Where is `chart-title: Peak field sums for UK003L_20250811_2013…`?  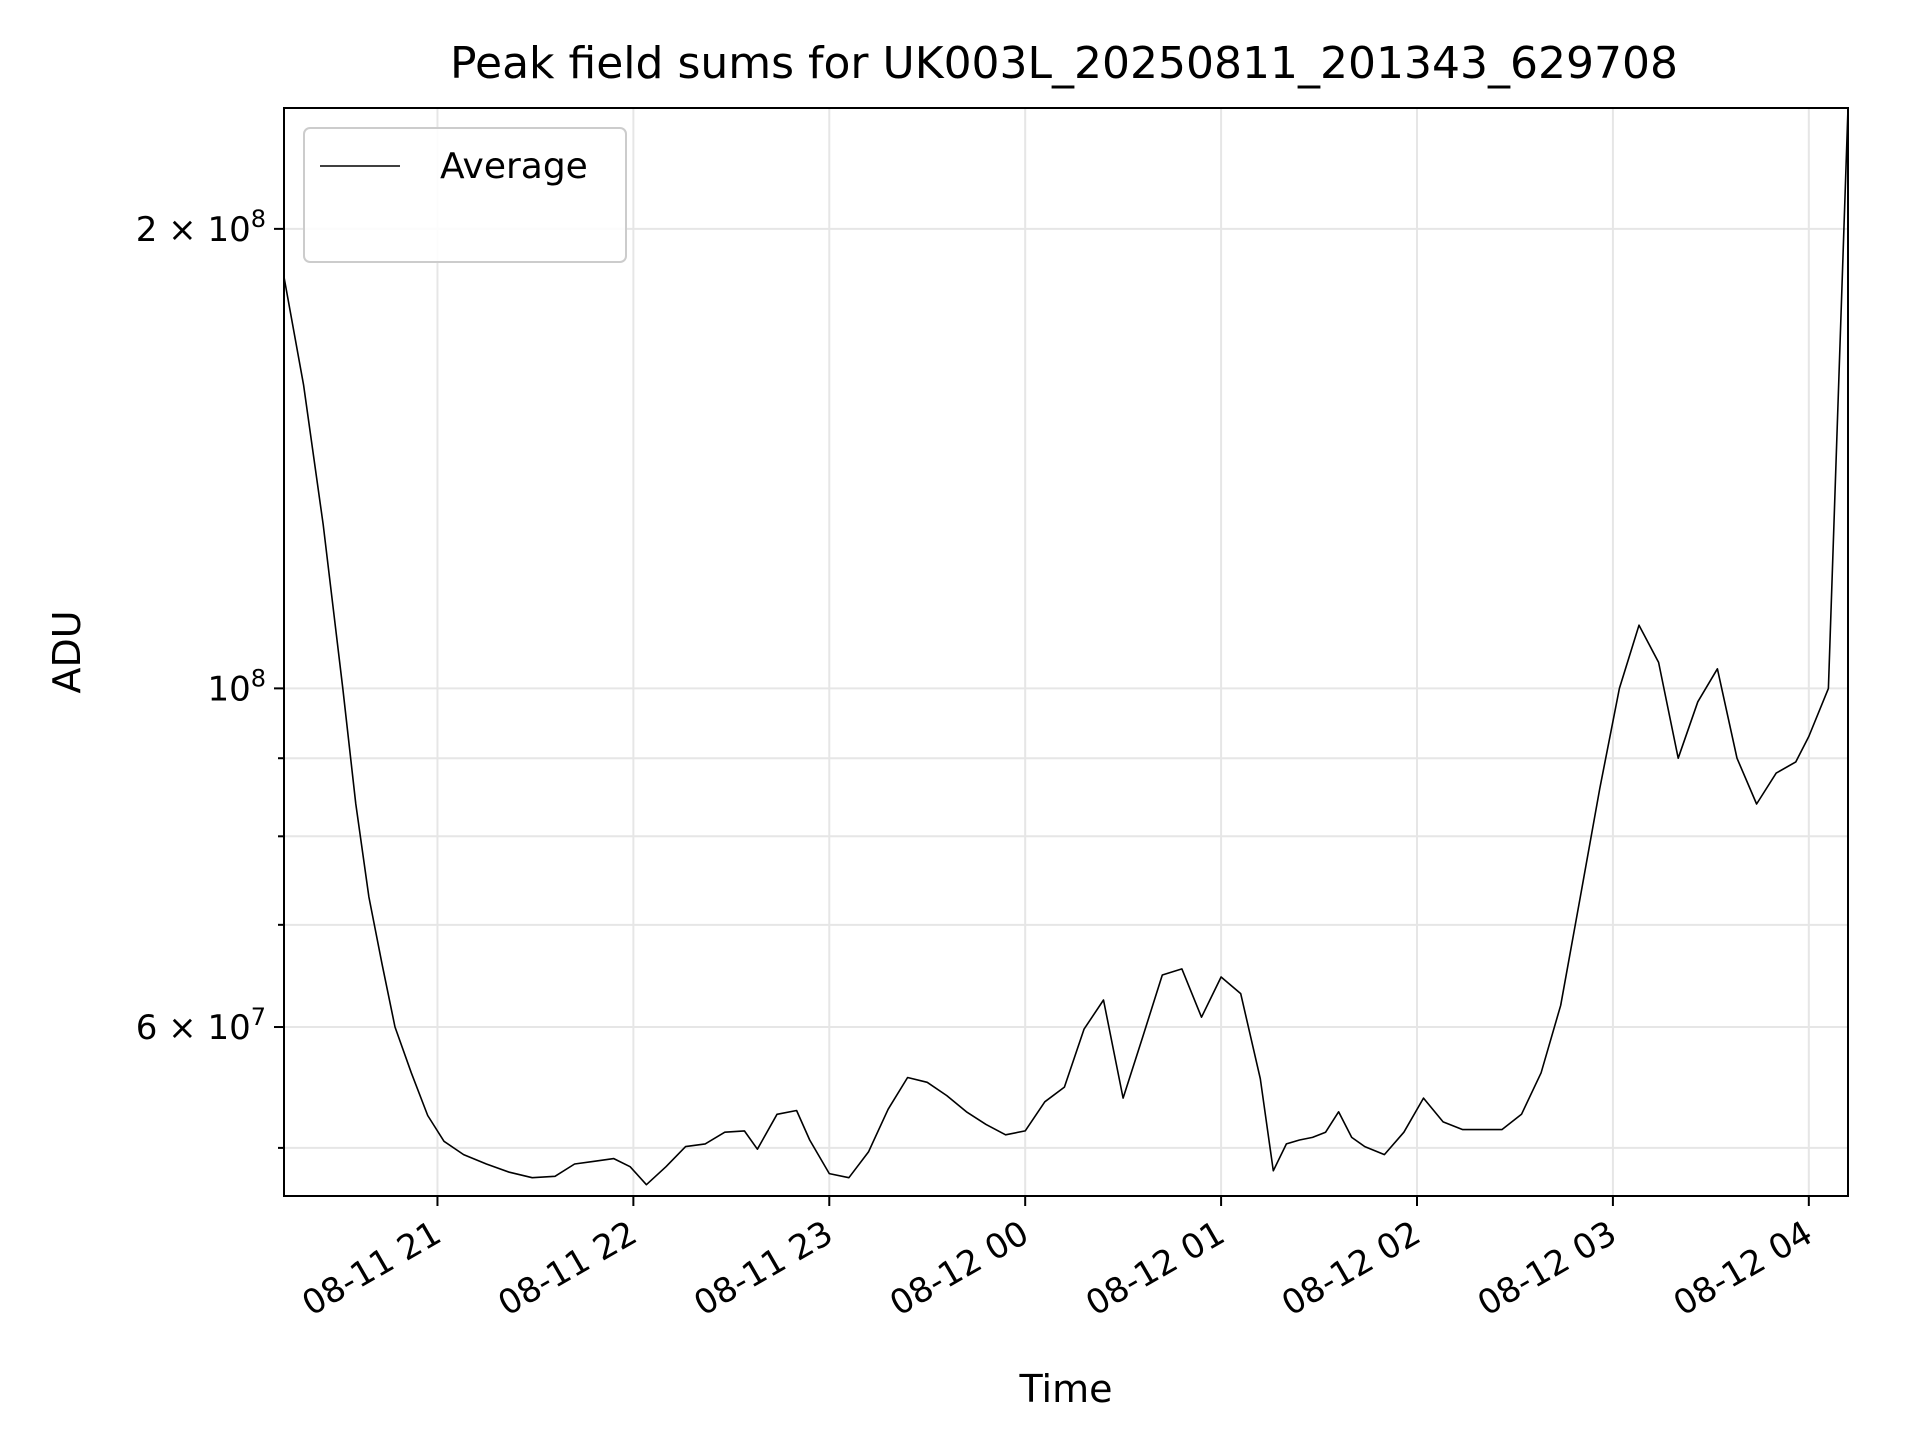
chart-title: Peak field sums for UK003L_20250811_2013… is located at coordinates (1064, 63).